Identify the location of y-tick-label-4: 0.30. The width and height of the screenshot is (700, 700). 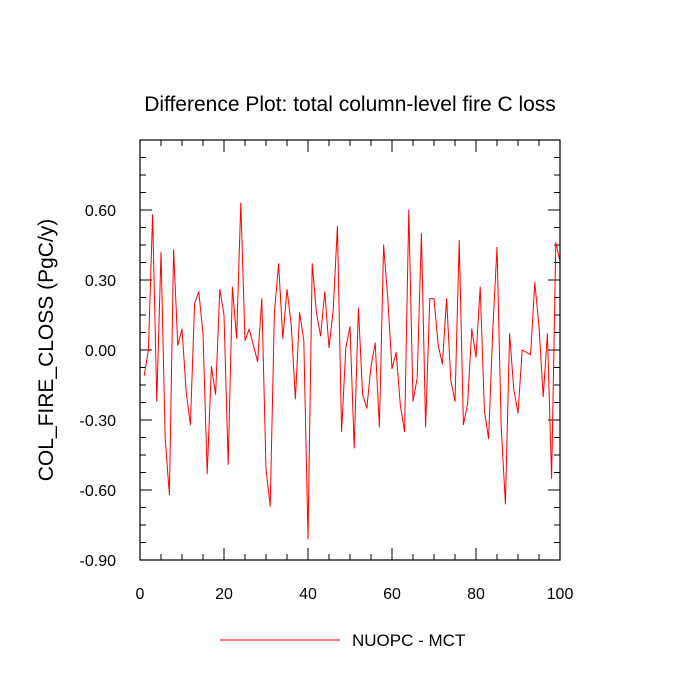
(100, 281).